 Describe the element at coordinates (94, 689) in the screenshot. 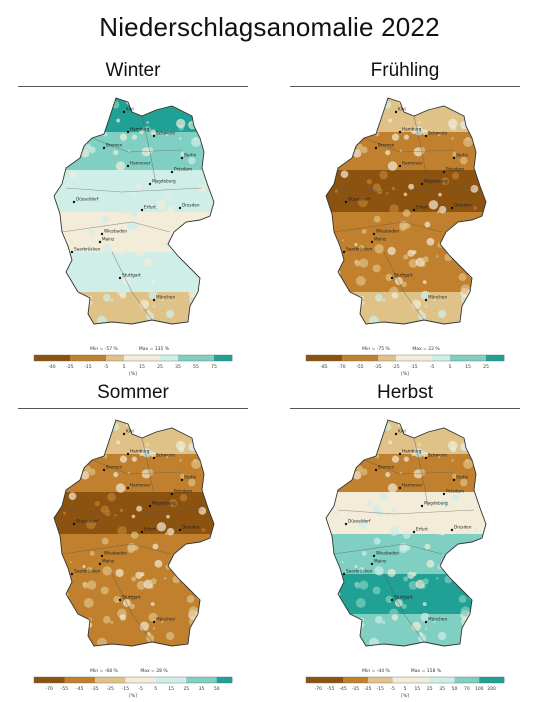

I see `colorbar-tick-label: -35` at that location.